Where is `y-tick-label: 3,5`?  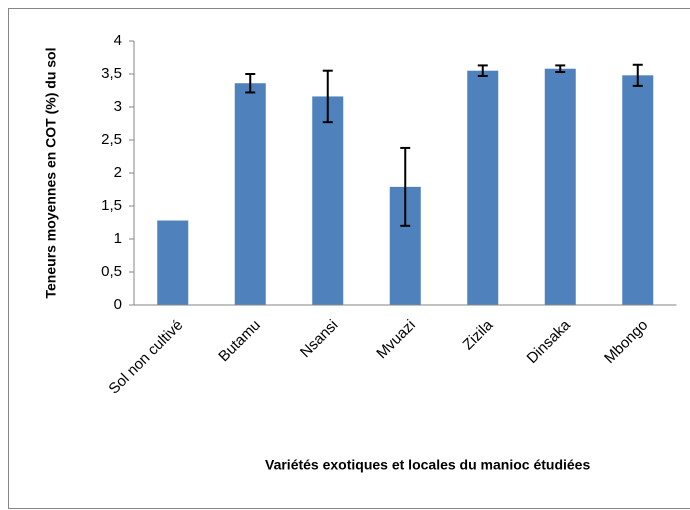 y-tick-label: 3,5 is located at coordinates (111, 73).